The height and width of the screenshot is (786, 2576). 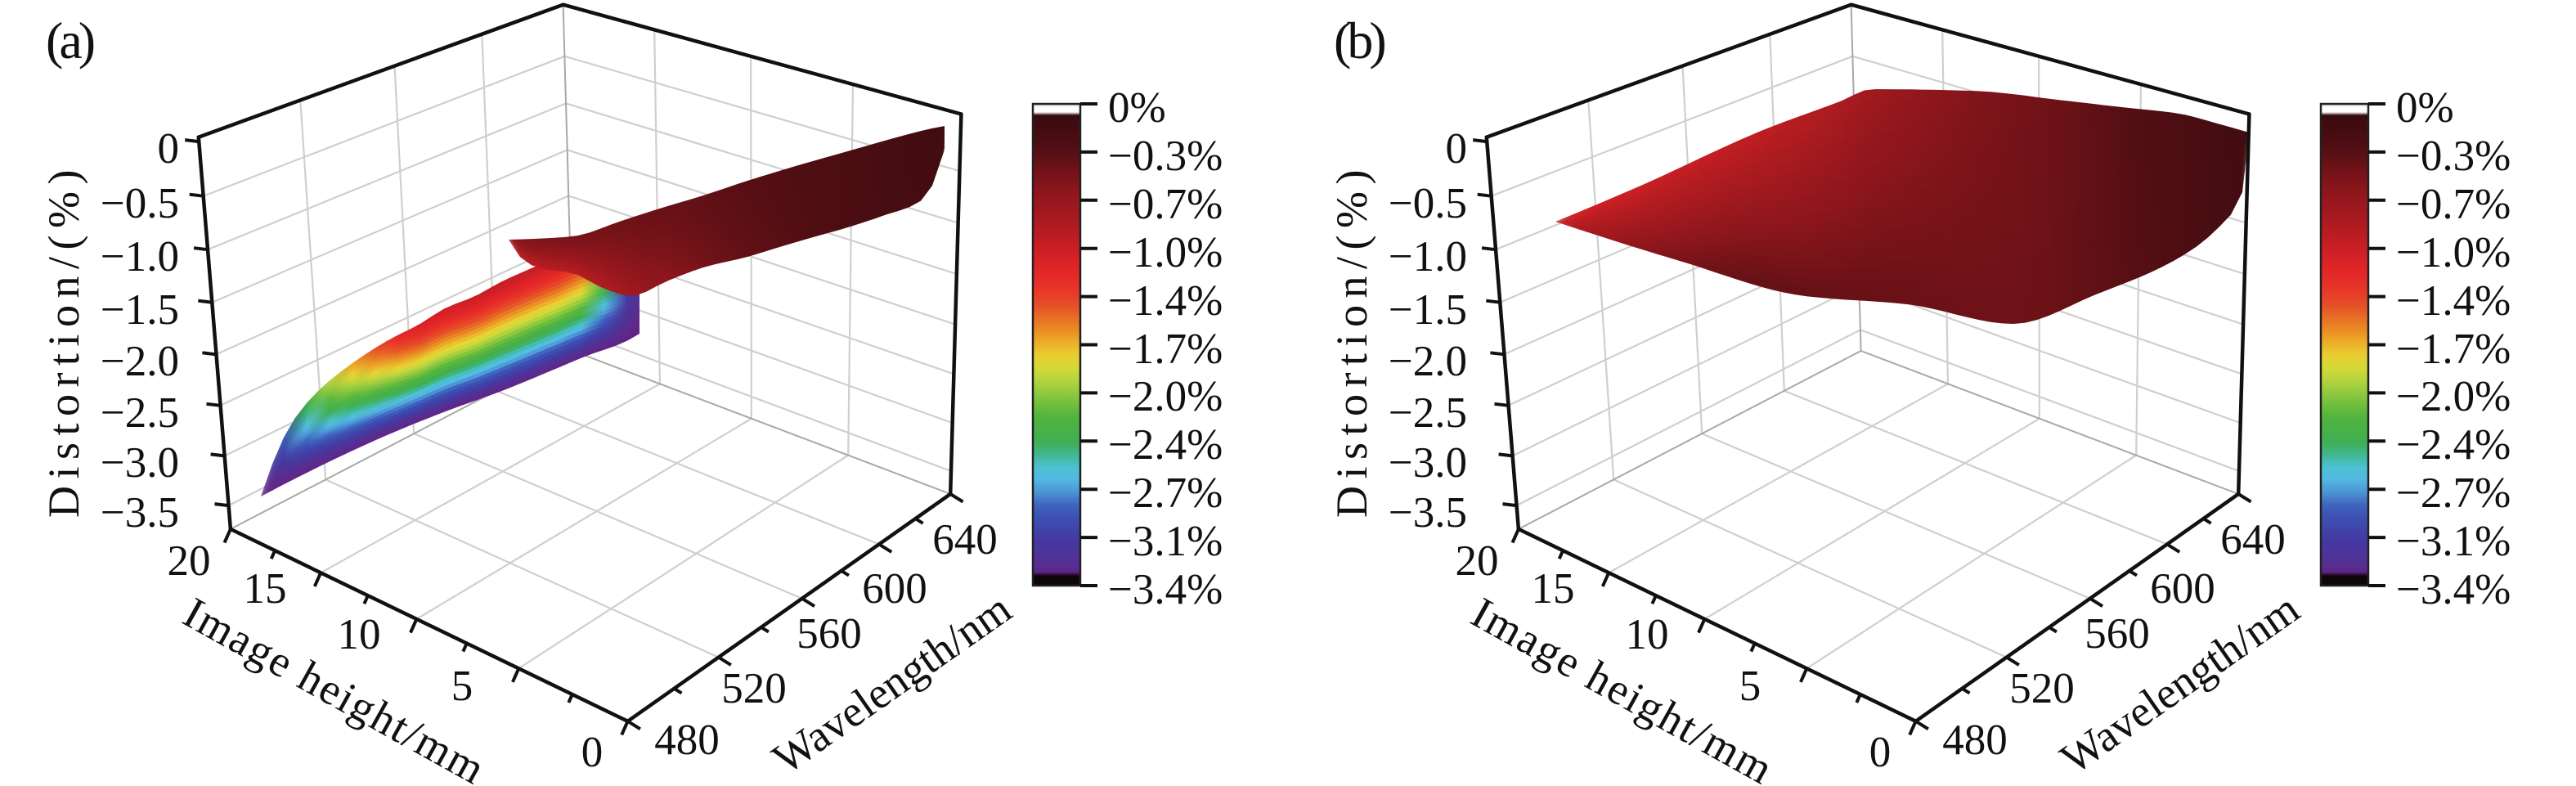 What do you see at coordinates (1359, 40) in the screenshot?
I see `svg-text: (b)` at bounding box center [1359, 40].